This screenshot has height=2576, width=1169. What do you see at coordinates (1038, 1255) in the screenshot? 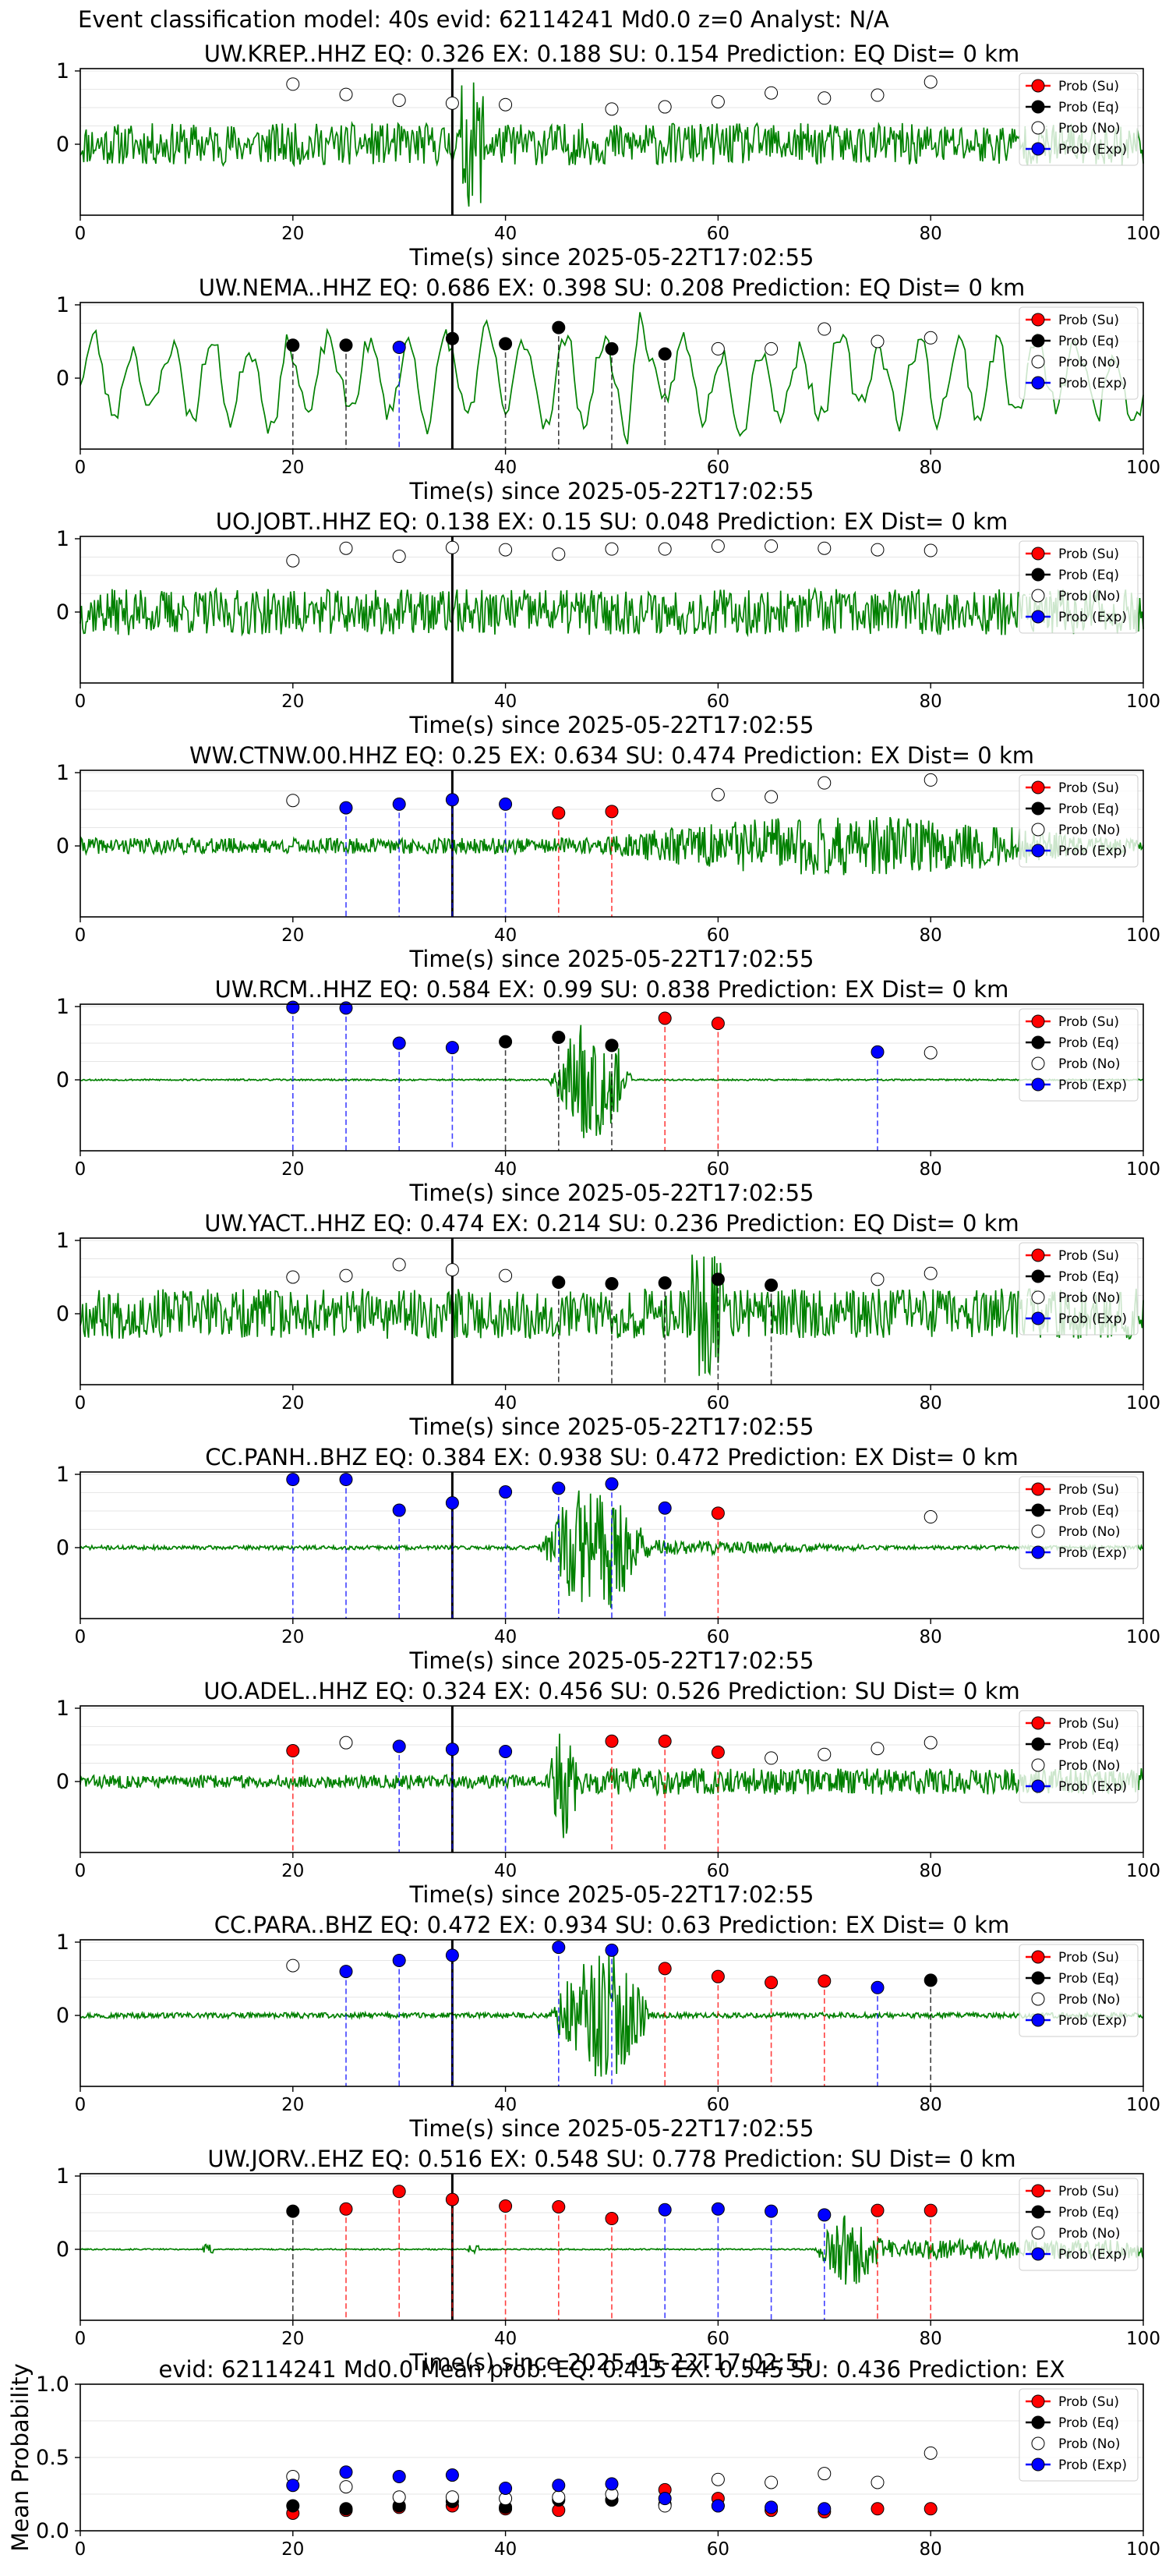
I see `panel-5-legend-marker-su` at bounding box center [1038, 1255].